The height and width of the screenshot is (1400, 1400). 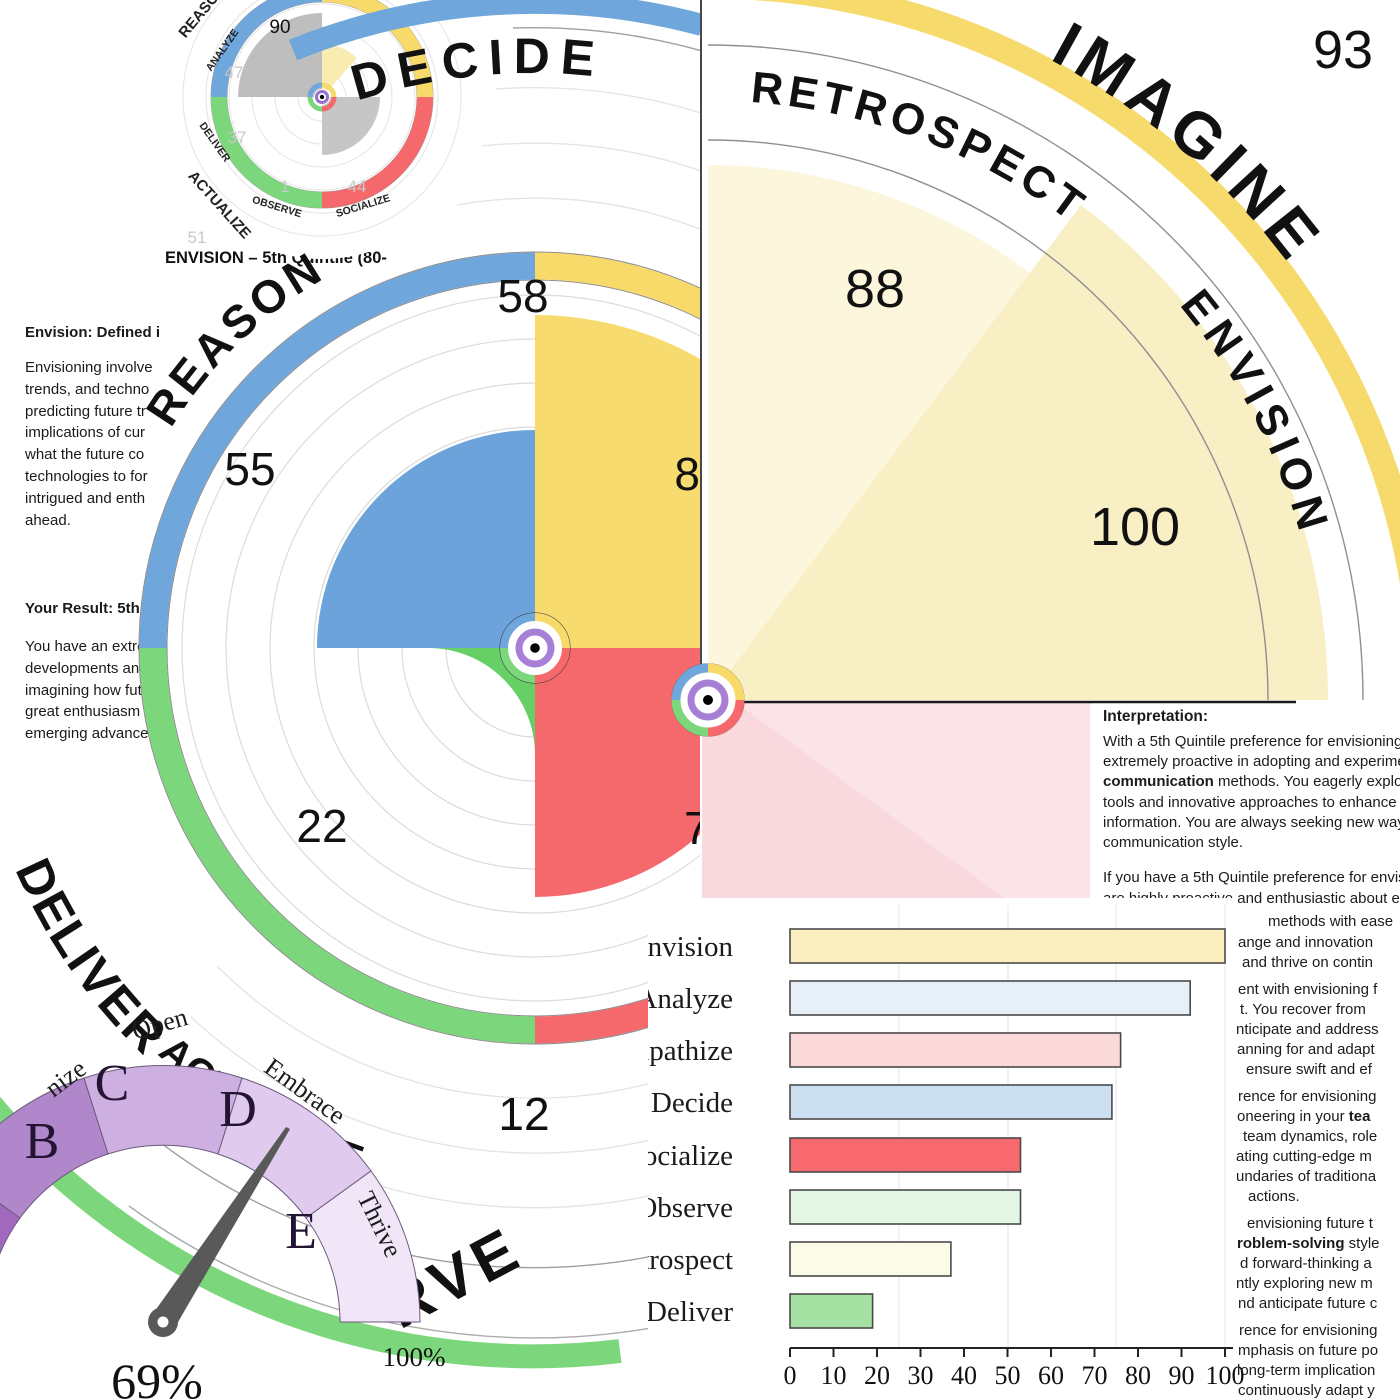 What do you see at coordinates (85, 455) in the screenshot?
I see `text-line: what the future co` at bounding box center [85, 455].